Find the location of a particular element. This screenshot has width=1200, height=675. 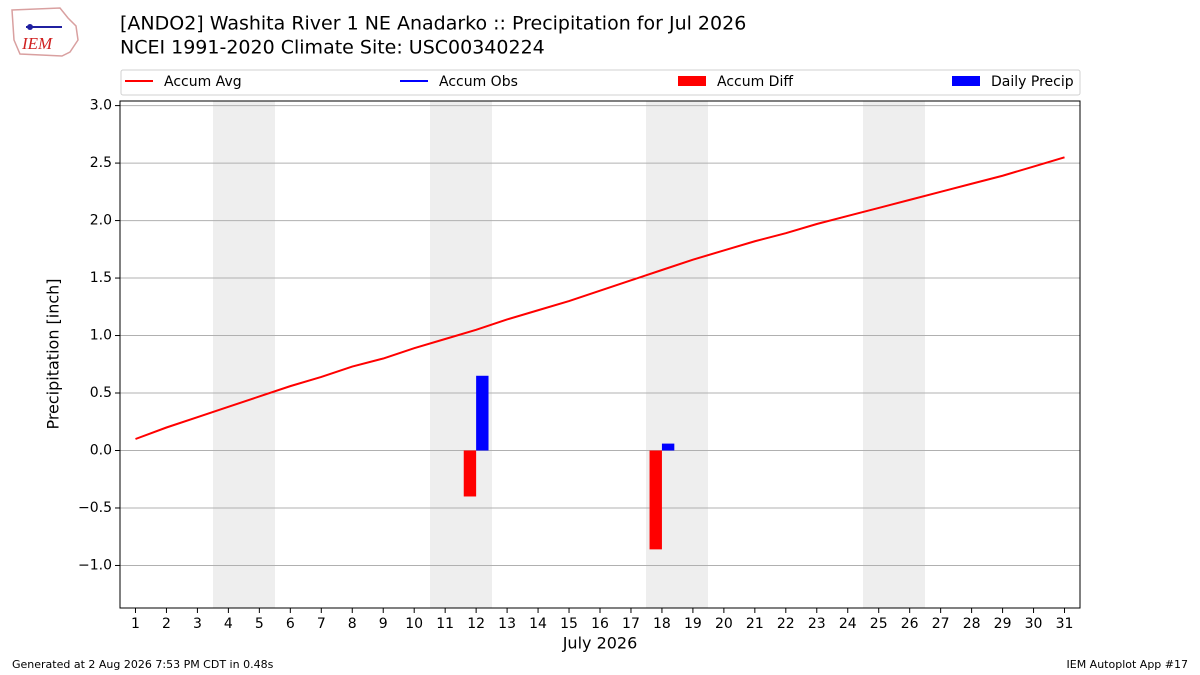

y-tick-label: 2.5 is located at coordinates (101, 163).